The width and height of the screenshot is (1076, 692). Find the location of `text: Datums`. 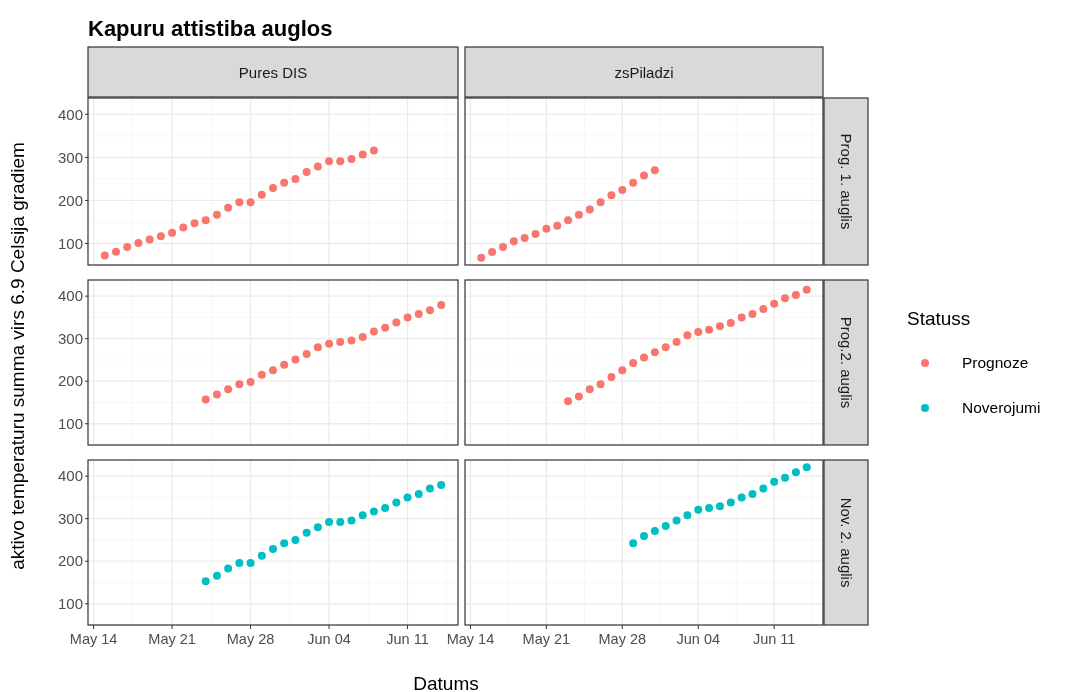

text: Datums is located at coordinates (446, 682).